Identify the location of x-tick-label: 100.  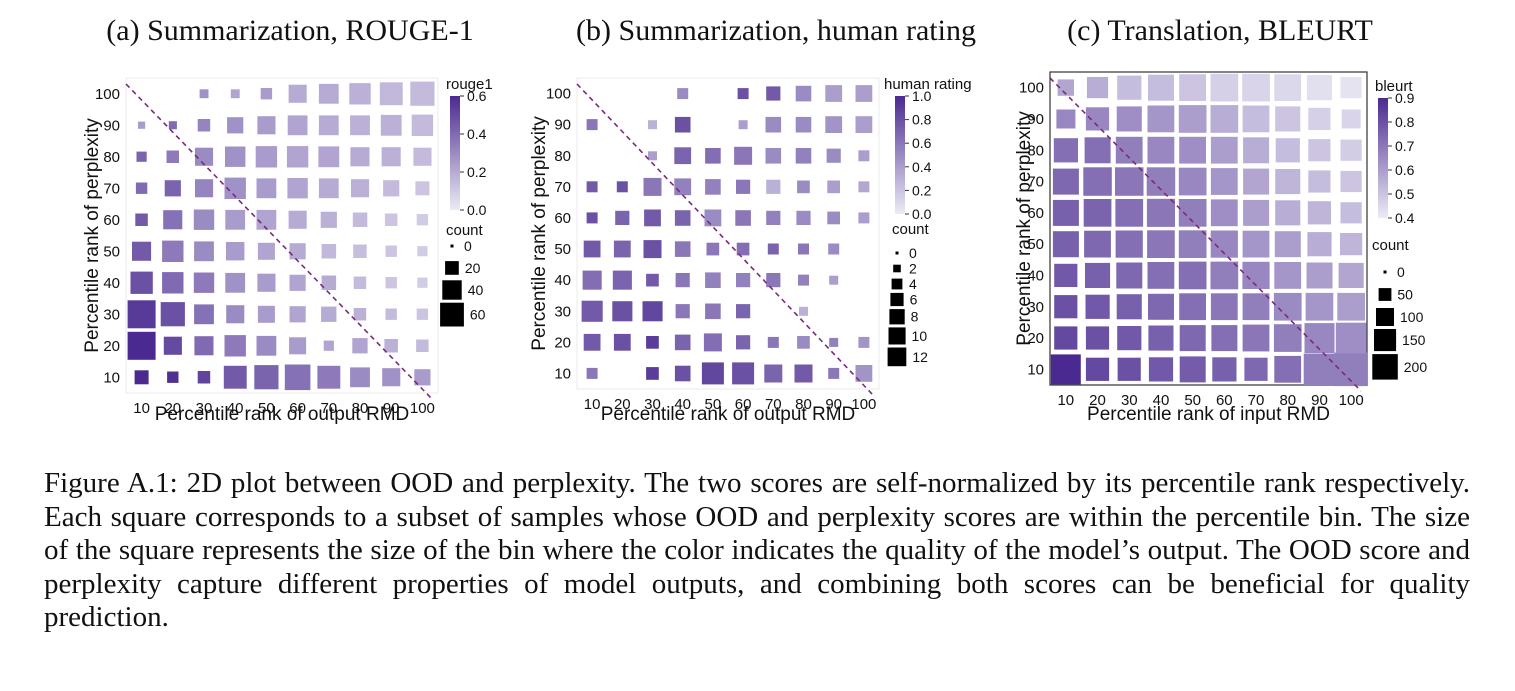
(1351, 400).